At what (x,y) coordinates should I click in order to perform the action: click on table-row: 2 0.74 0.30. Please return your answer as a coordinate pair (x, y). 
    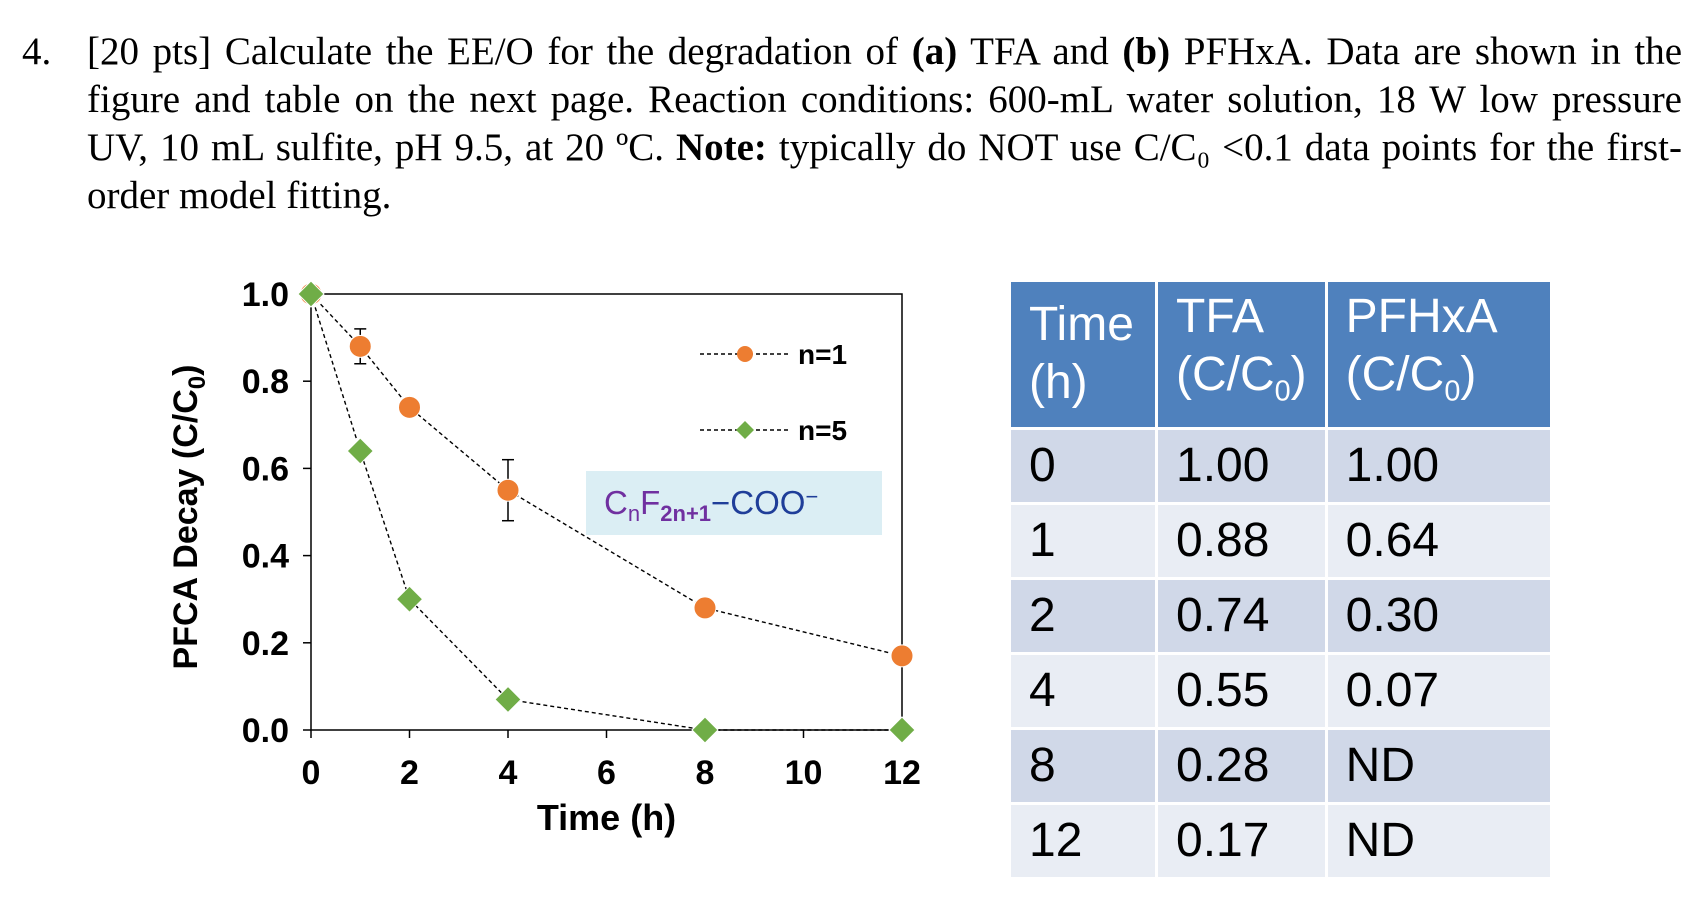
    Looking at the image, I should click on (1280, 615).